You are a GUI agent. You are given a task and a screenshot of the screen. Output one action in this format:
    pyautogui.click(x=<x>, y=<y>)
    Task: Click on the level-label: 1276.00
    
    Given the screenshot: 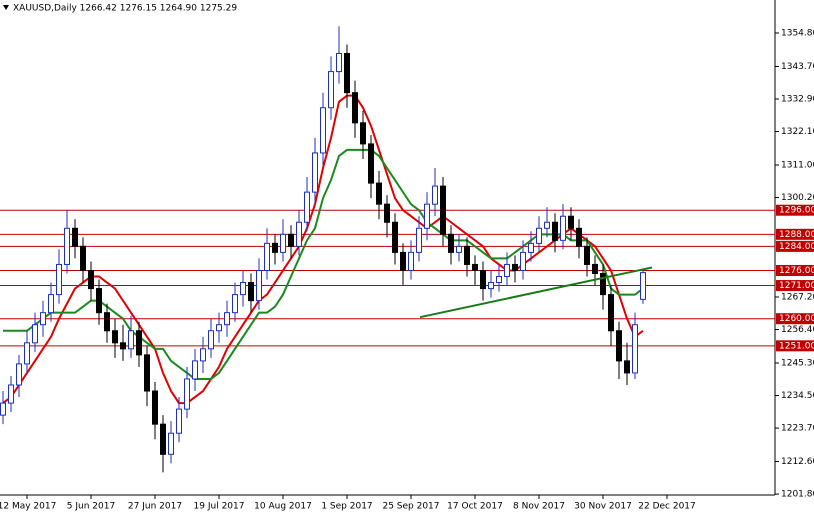 What is the action you would take?
    pyautogui.click(x=796, y=271)
    